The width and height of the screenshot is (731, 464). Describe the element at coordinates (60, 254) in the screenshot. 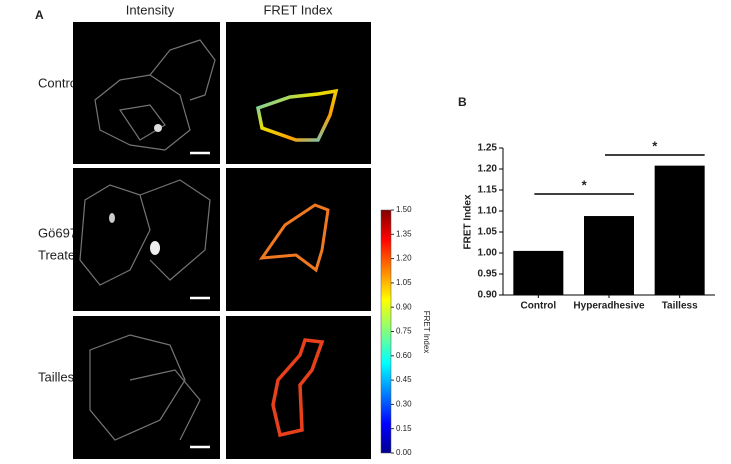

I see `row-label: Treated` at that location.